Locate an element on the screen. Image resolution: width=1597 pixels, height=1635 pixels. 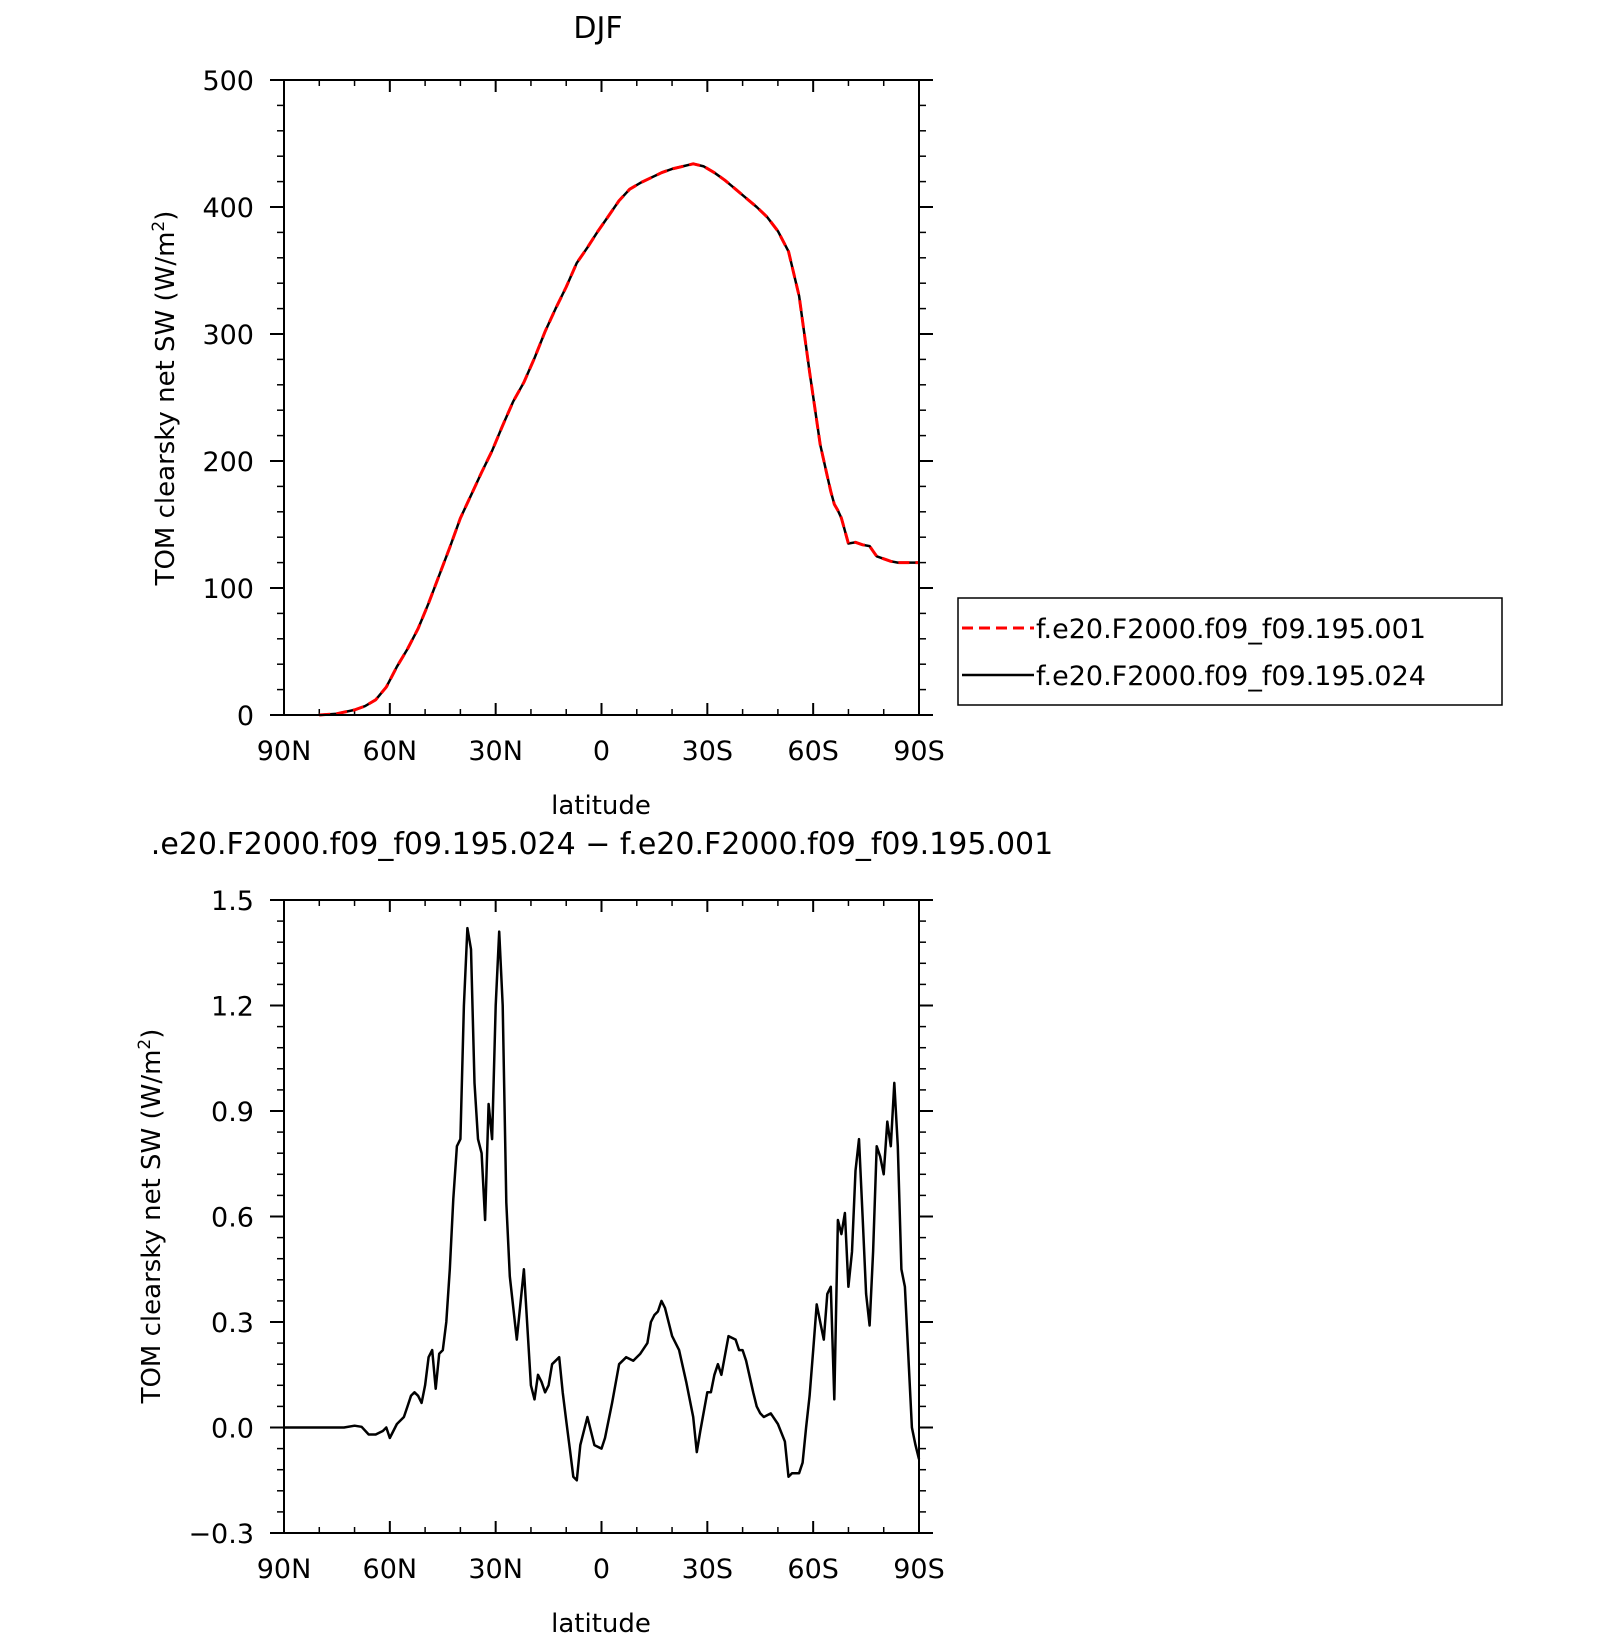
bottom-x-tick-labels: 90N 60N 30N 0 30S 60S 90S is located at coordinates (601, 1569).